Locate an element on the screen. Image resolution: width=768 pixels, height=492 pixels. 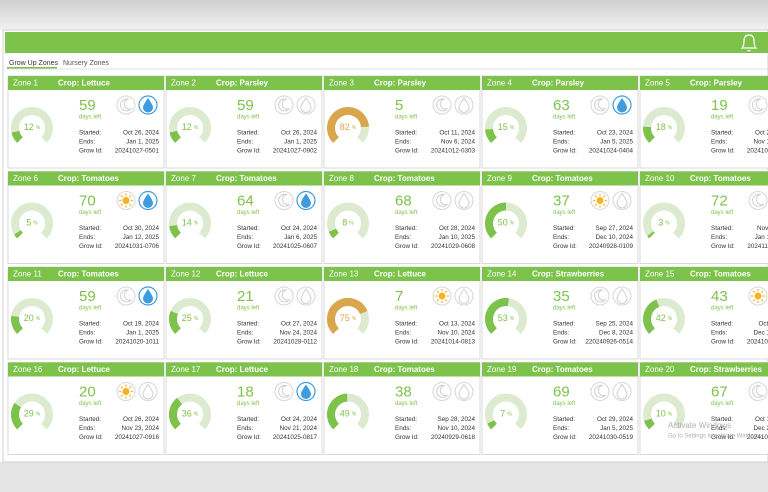
gauge-percent: 36% is located at coordinates (190, 414).